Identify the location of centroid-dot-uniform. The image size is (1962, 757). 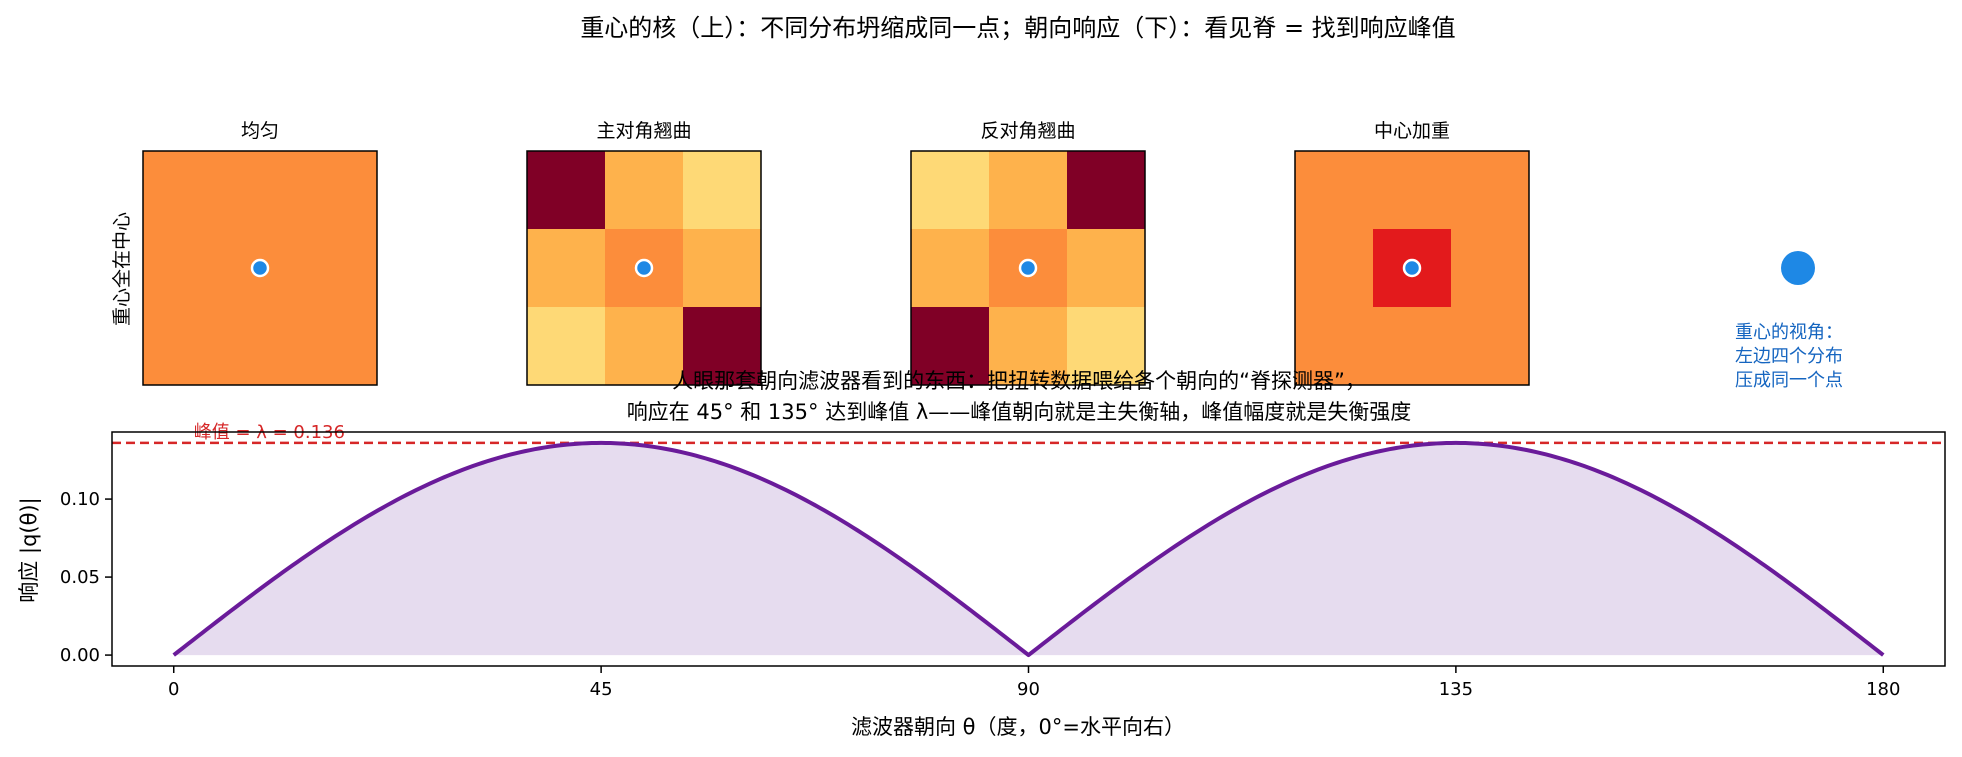
(260, 268).